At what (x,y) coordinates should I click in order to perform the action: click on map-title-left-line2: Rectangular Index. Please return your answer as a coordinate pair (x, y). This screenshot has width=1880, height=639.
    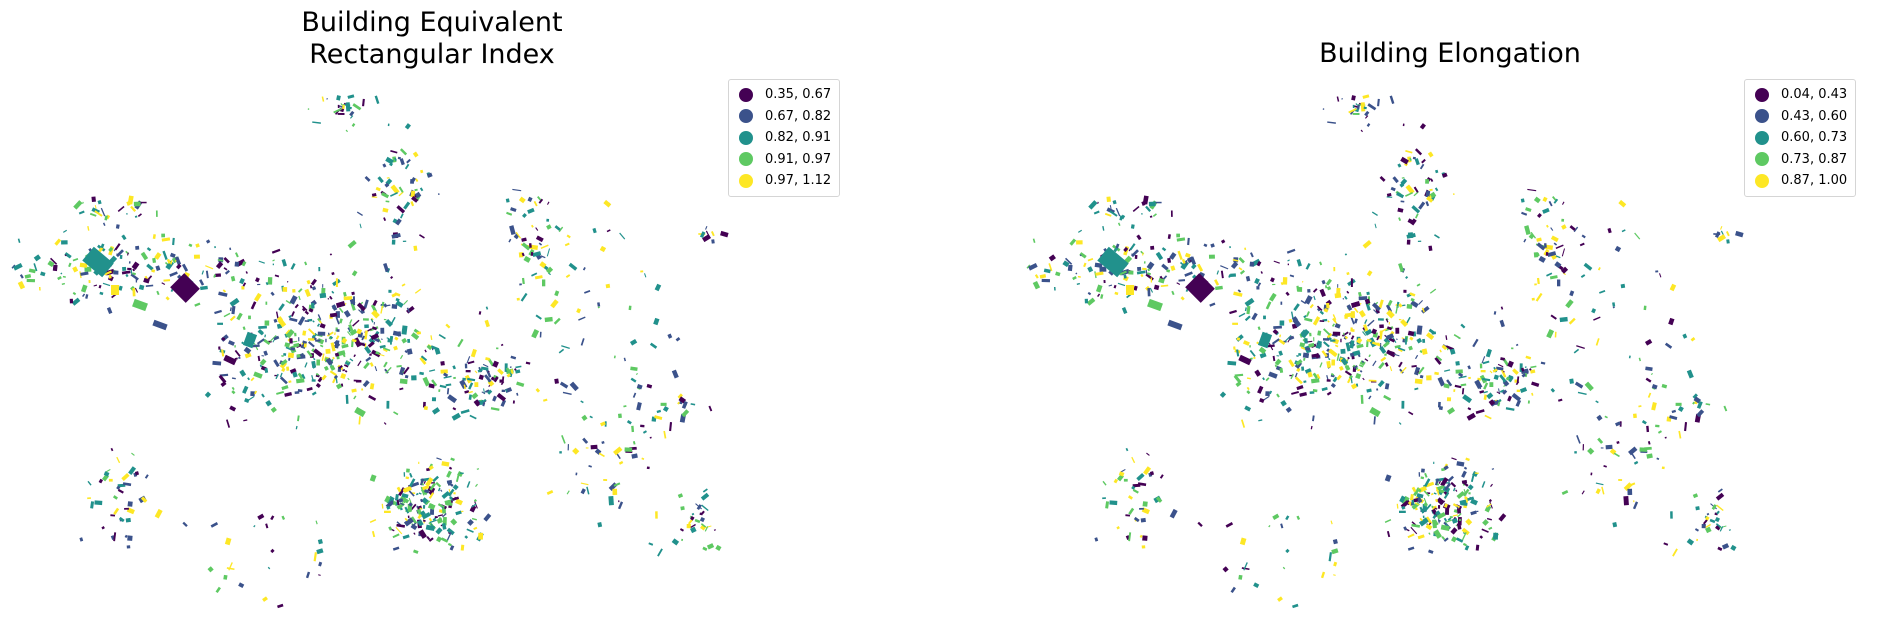
    Looking at the image, I should click on (432, 54).